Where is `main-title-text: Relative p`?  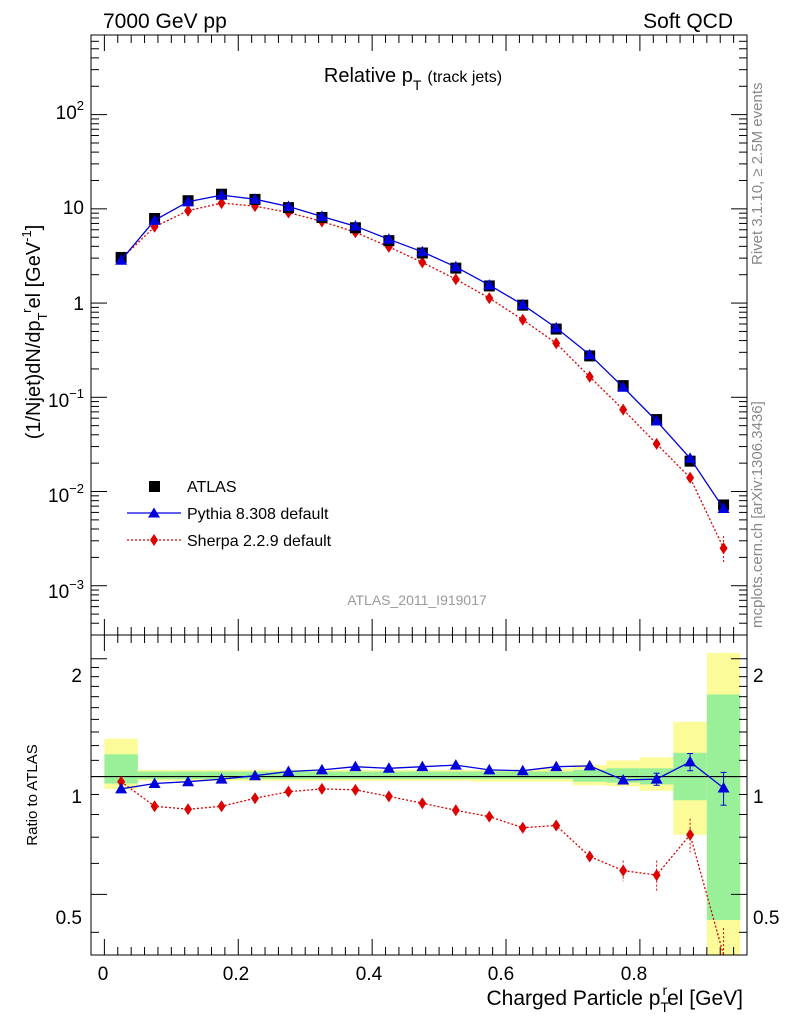 main-title-text: Relative p is located at coordinates (368, 76).